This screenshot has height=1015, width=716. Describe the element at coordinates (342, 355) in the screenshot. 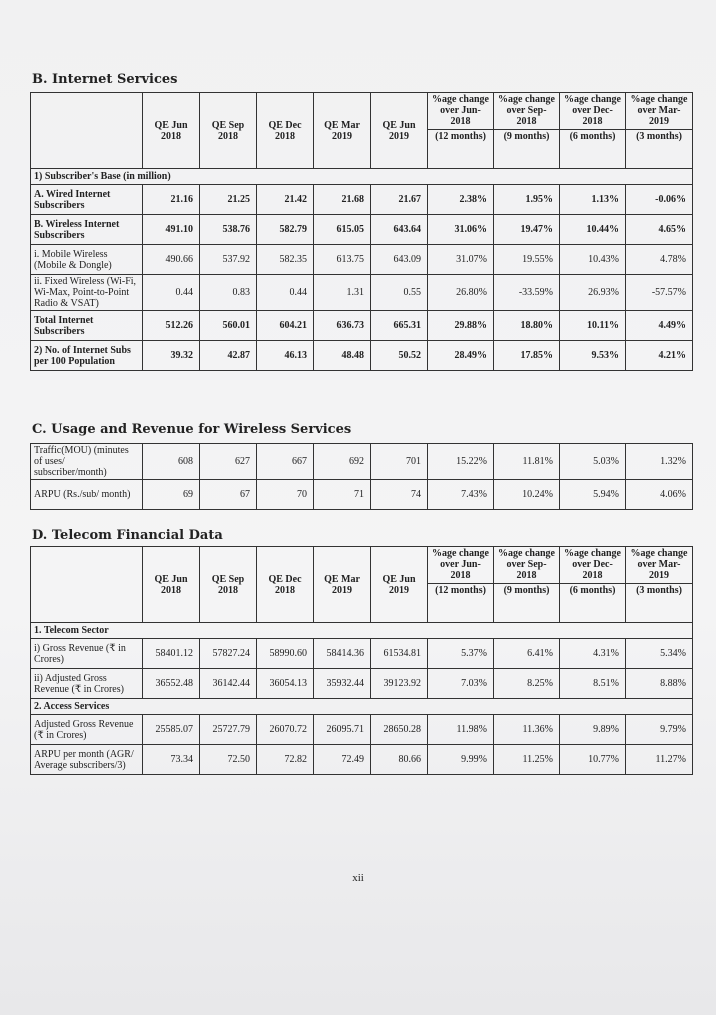

I see `cell: 48.48` at that location.